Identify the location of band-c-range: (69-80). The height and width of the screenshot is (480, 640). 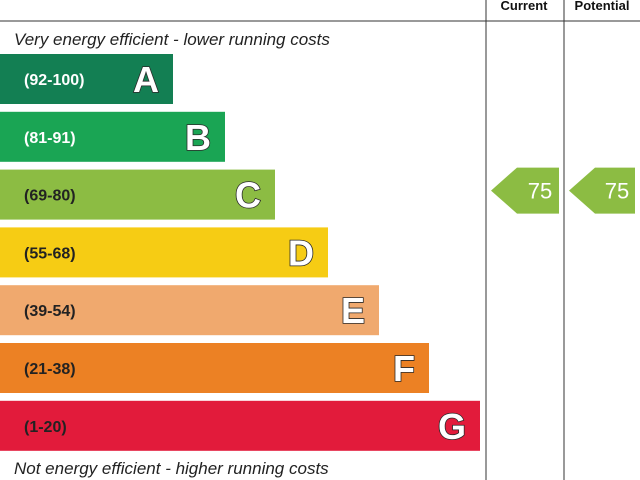
(50, 196).